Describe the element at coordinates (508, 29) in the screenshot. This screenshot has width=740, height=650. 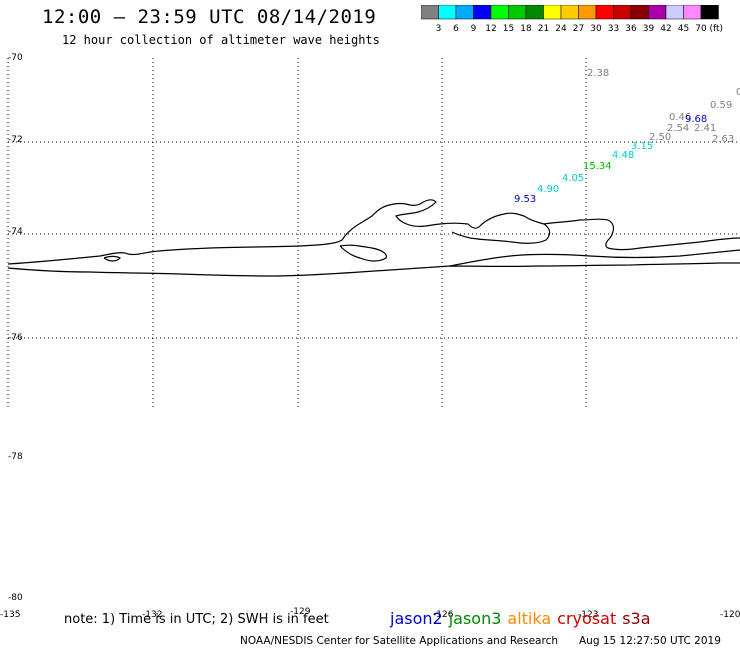
I see `legend-label: 15` at that location.